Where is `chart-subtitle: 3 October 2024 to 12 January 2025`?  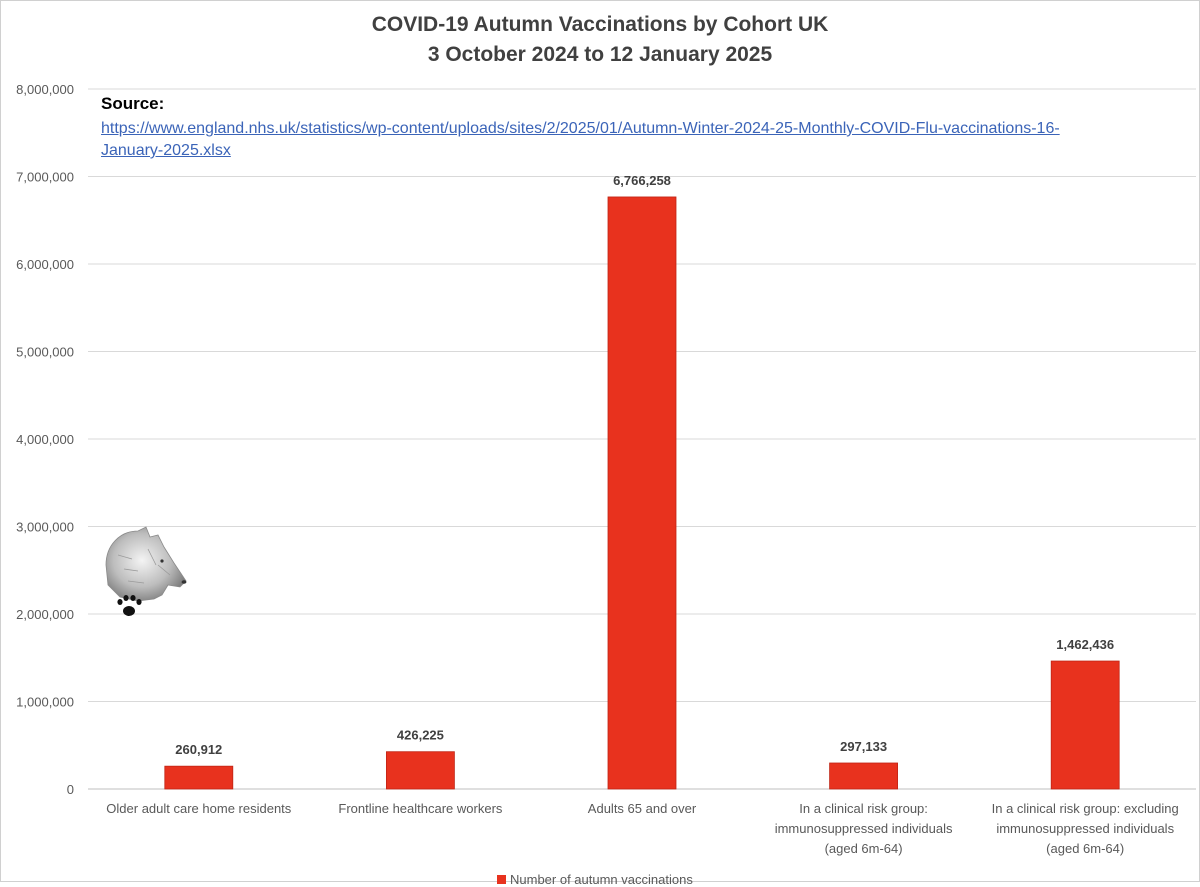
chart-subtitle: 3 October 2024 to 12 January 2025 is located at coordinates (600, 54).